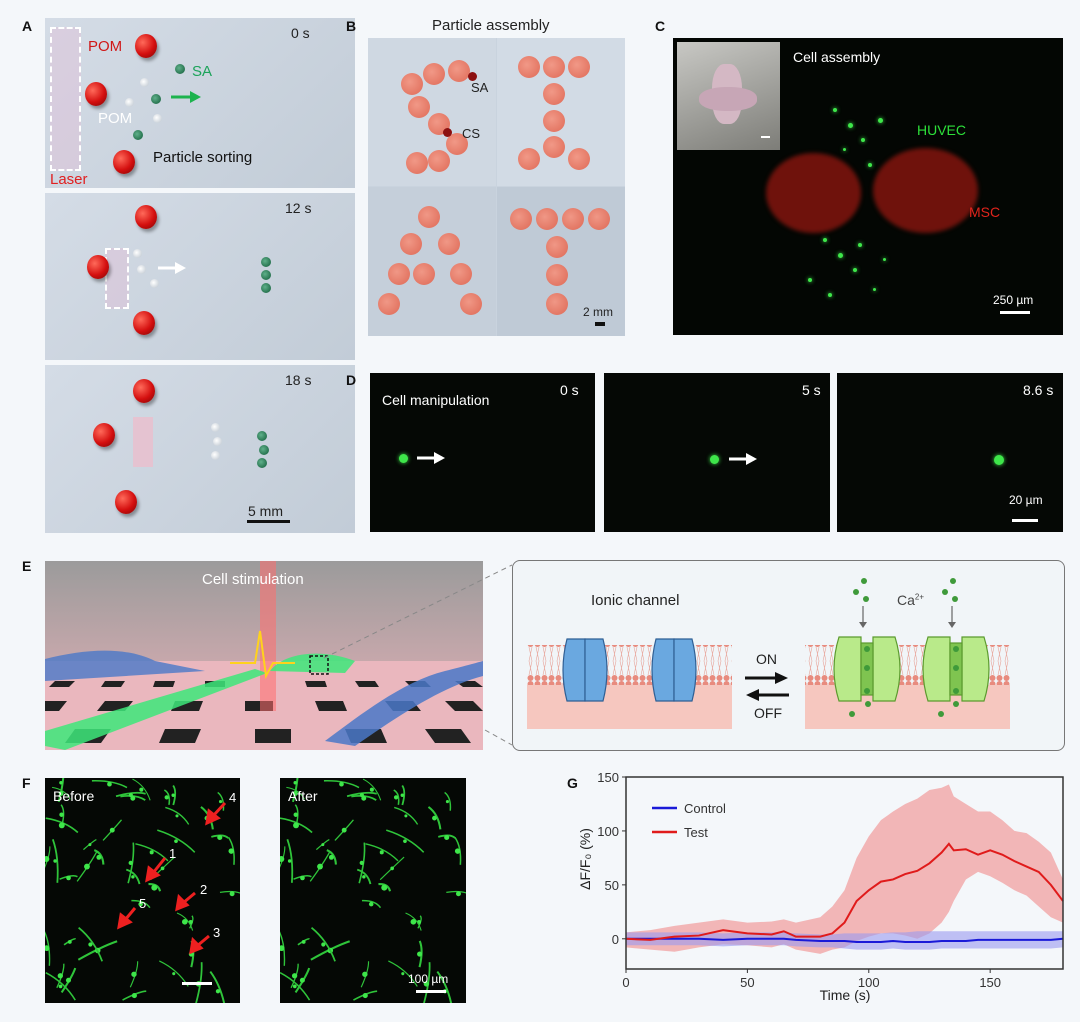 The width and height of the screenshot is (1080, 1022). Describe the element at coordinates (436, 400) in the screenshot. I see `cell-manipulation-title: Cell manipulation` at that location.